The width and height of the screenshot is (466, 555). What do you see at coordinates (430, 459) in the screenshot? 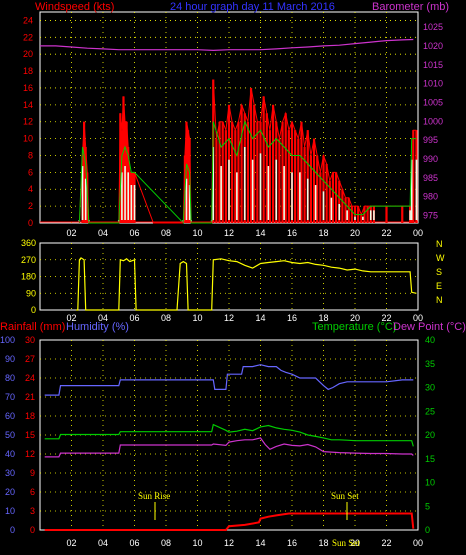
I see `temperature-tick-label: 15` at bounding box center [430, 459].